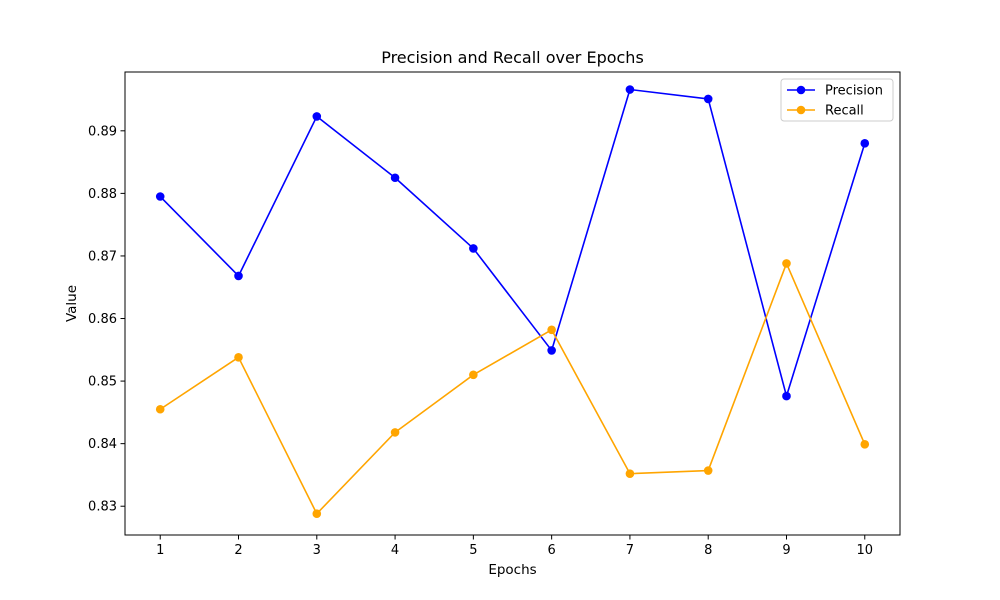 The height and width of the screenshot is (600, 1000). What do you see at coordinates (395, 550) in the screenshot?
I see `x-tick-label: 4` at bounding box center [395, 550].